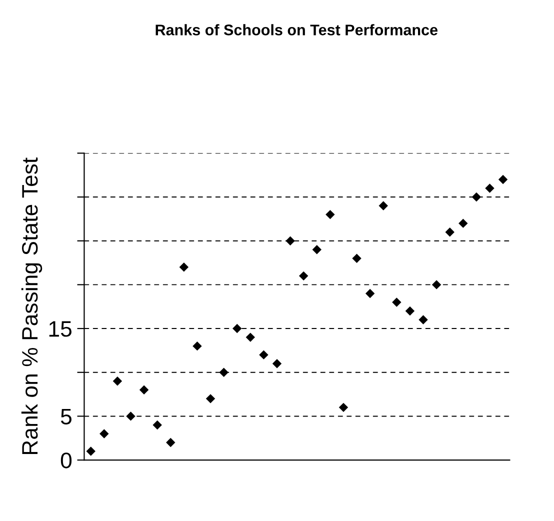  What do you see at coordinates (66, 460) in the screenshot?
I see `y-tick-label: 0` at bounding box center [66, 460].